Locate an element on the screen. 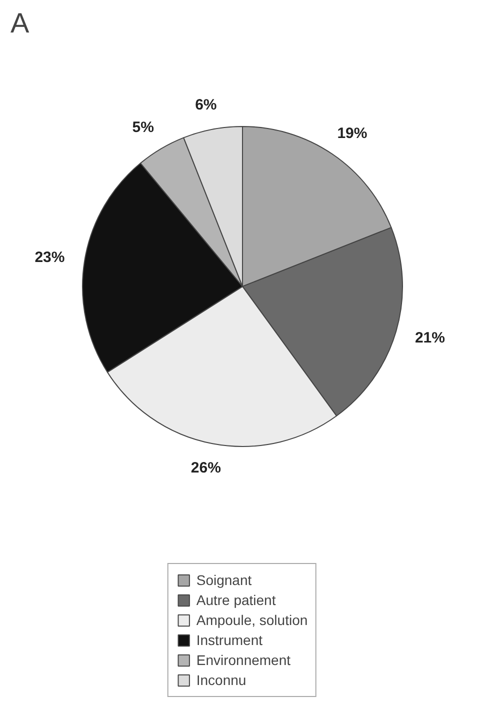  data-label: 21% is located at coordinates (429, 338).